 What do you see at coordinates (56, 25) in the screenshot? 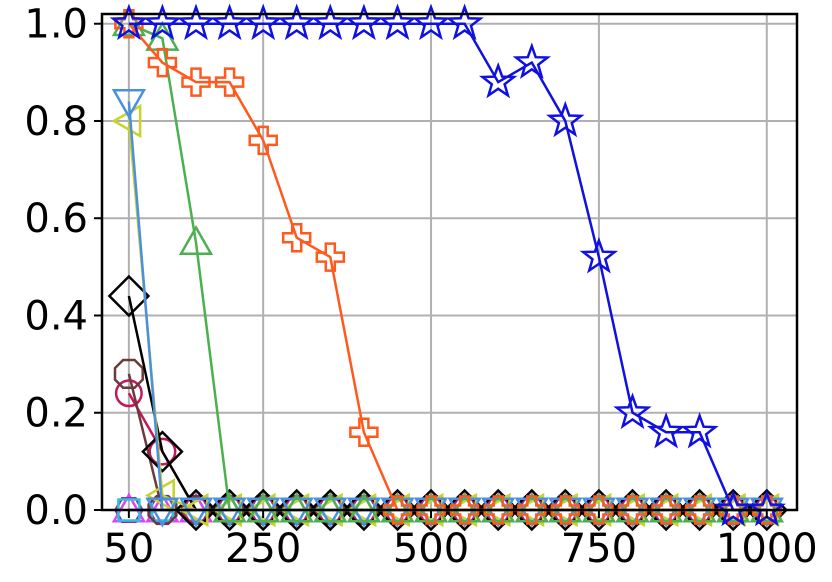
I see `y-tick-label: 1.0` at bounding box center [56, 25].